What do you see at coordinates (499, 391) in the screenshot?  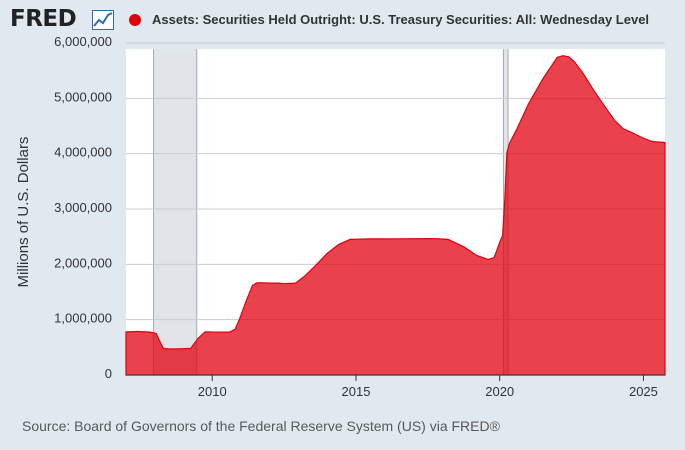 I see `x-tick-label-2: 2020` at bounding box center [499, 391].